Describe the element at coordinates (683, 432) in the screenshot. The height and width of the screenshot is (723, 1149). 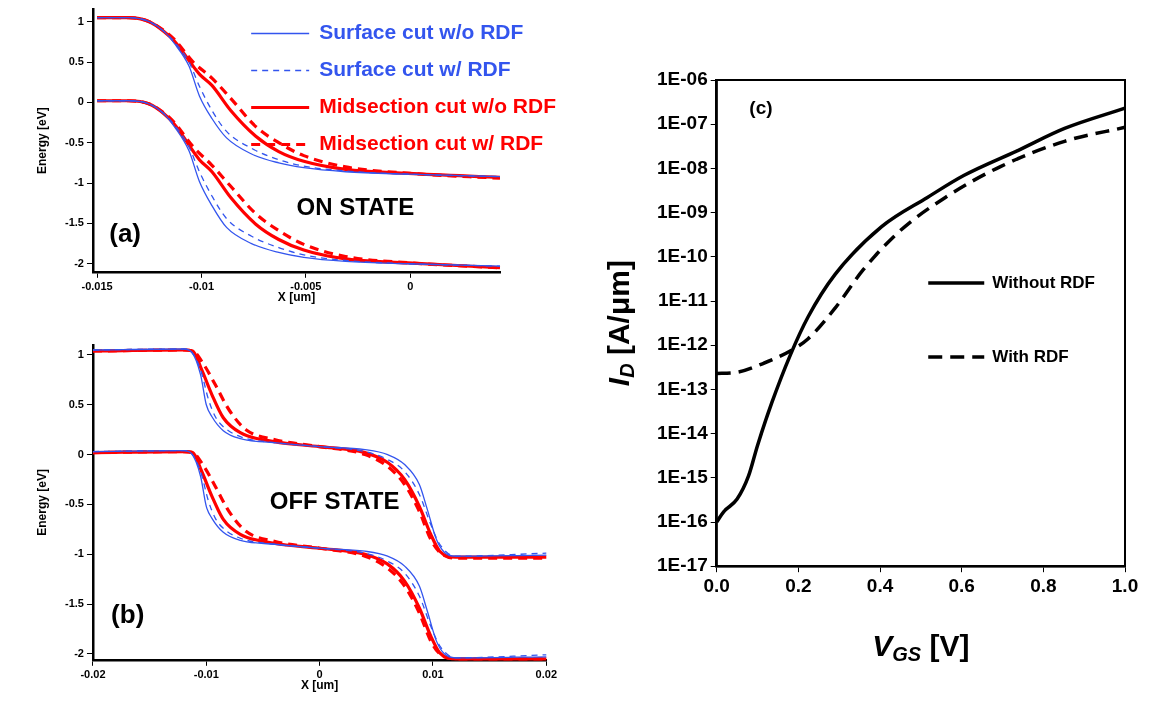
I see `y-tick-label: 1E-14` at that location.